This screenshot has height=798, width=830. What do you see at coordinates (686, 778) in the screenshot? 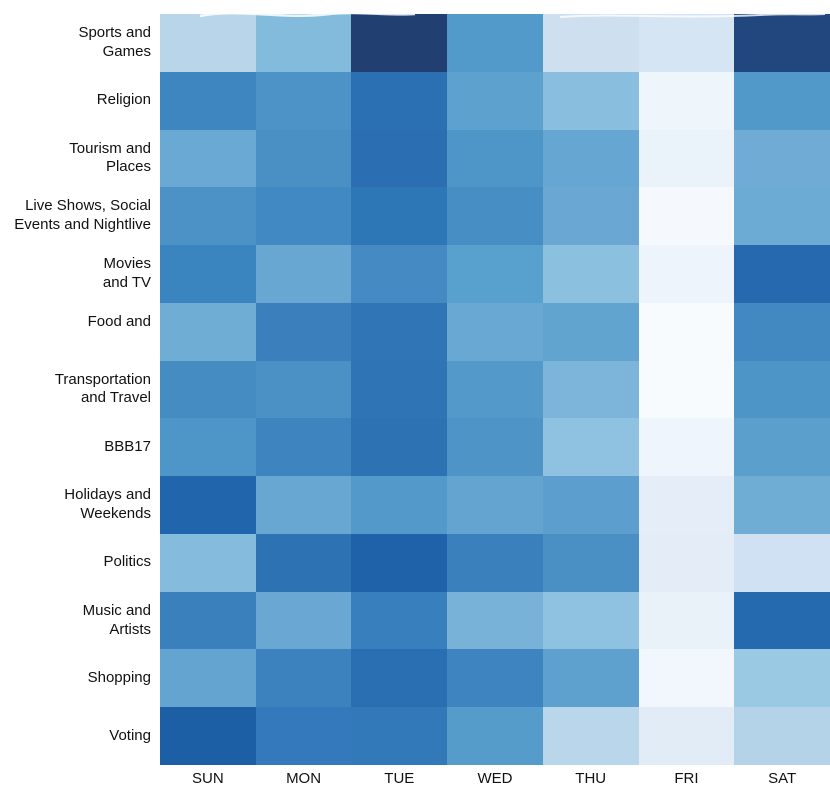
I see `x-axis-tick-label: FRI` at bounding box center [686, 778].